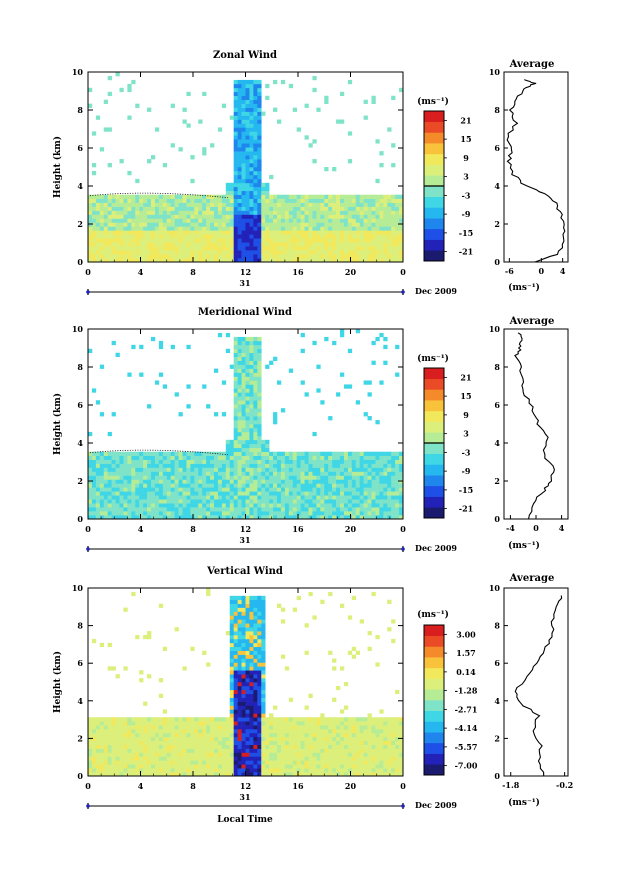  Describe the element at coordinates (403, 529) in the screenshot. I see `x-tick-label: 0` at that location.